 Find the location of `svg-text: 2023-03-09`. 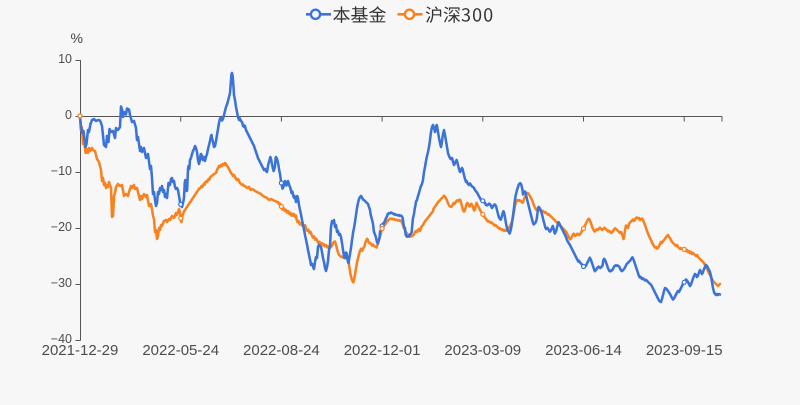

svg-text: 2023-03-09 is located at coordinates (482, 350).